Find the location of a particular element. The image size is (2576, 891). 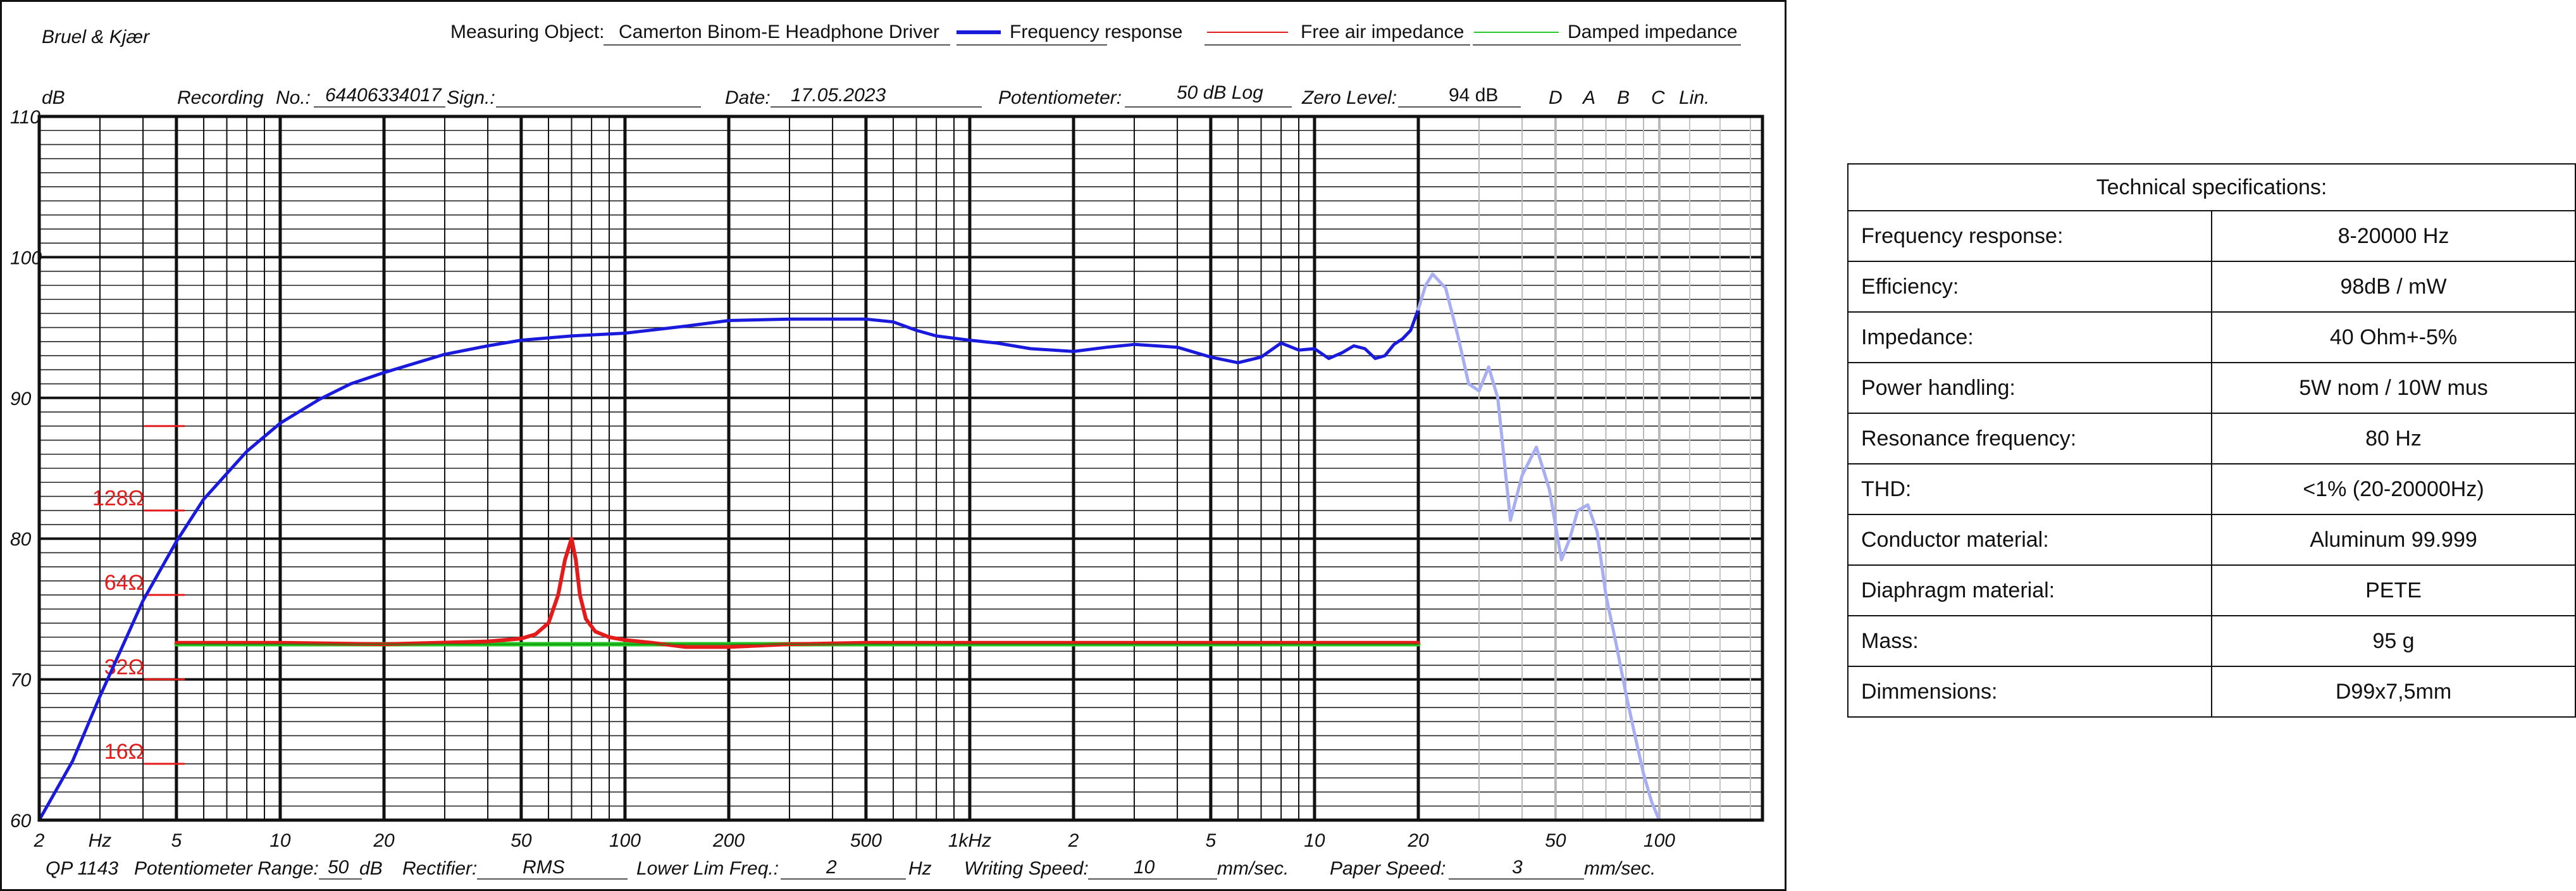

weighting-b: B is located at coordinates (1623, 97).